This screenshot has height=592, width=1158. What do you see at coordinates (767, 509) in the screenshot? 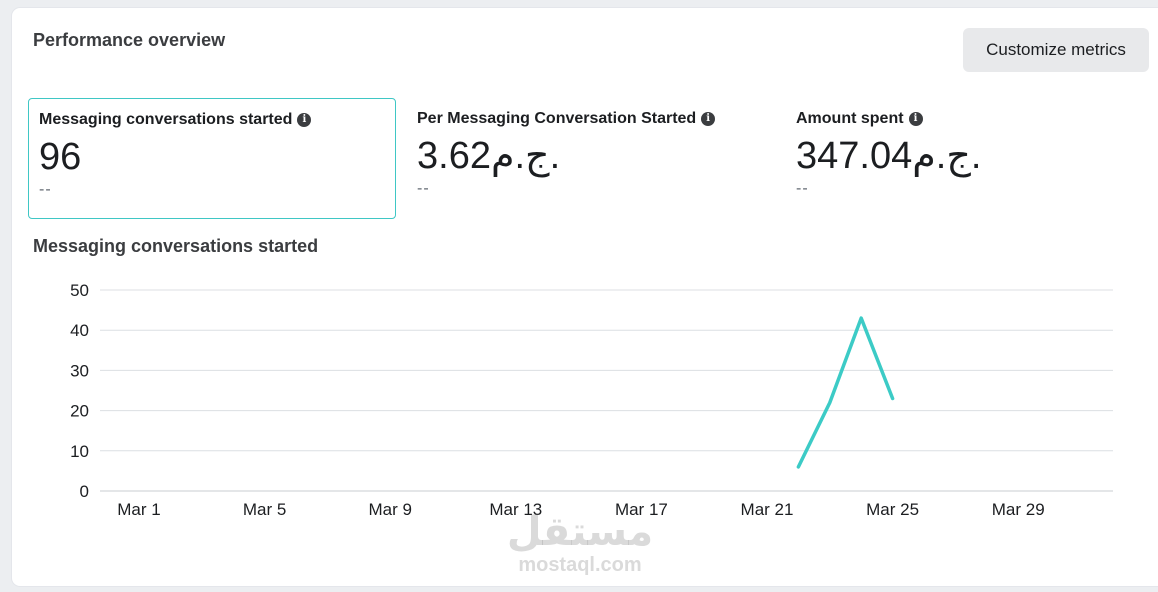
I see `x-tick-label: Mar 21` at bounding box center [767, 509].